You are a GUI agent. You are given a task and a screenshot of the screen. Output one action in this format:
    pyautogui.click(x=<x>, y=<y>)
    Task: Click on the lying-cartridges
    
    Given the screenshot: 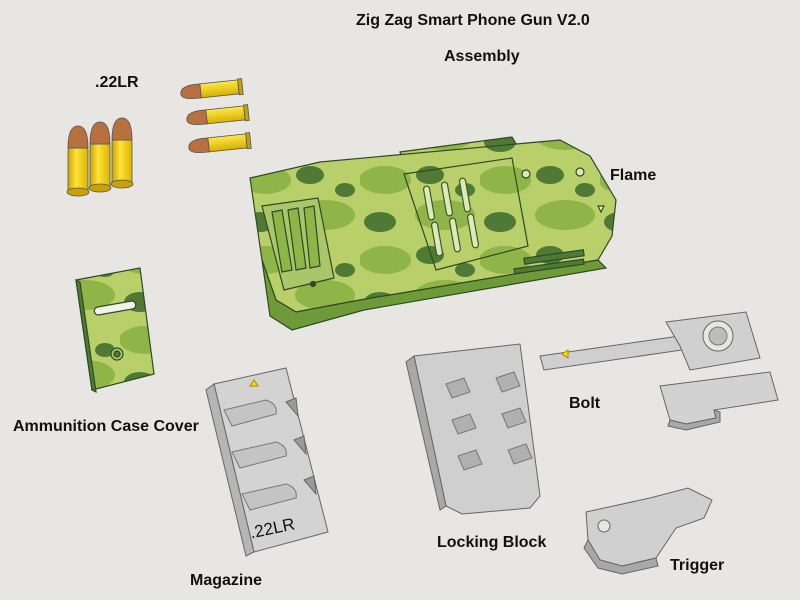 What is the action you would take?
    pyautogui.click(x=216, y=116)
    